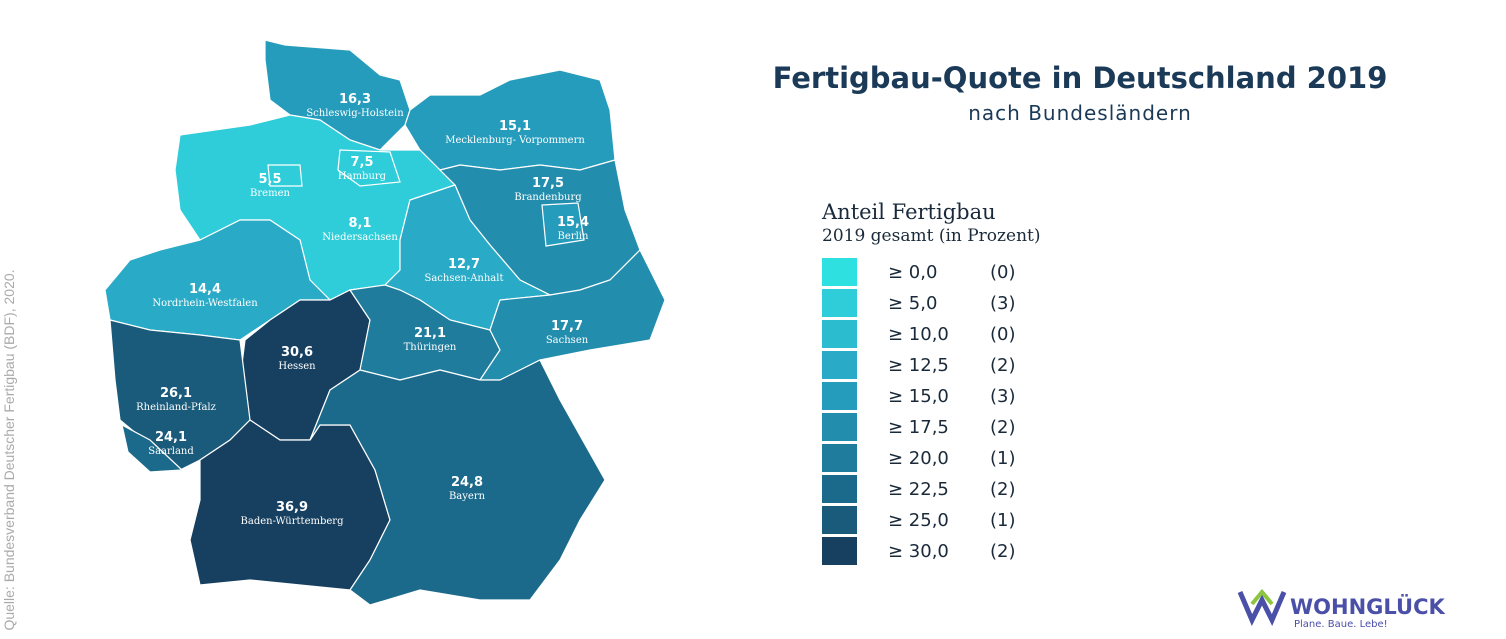 The height and width of the screenshot is (639, 1506). Describe the element at coordinates (464, 264) in the screenshot. I see `region-value: 12,7` at that location.